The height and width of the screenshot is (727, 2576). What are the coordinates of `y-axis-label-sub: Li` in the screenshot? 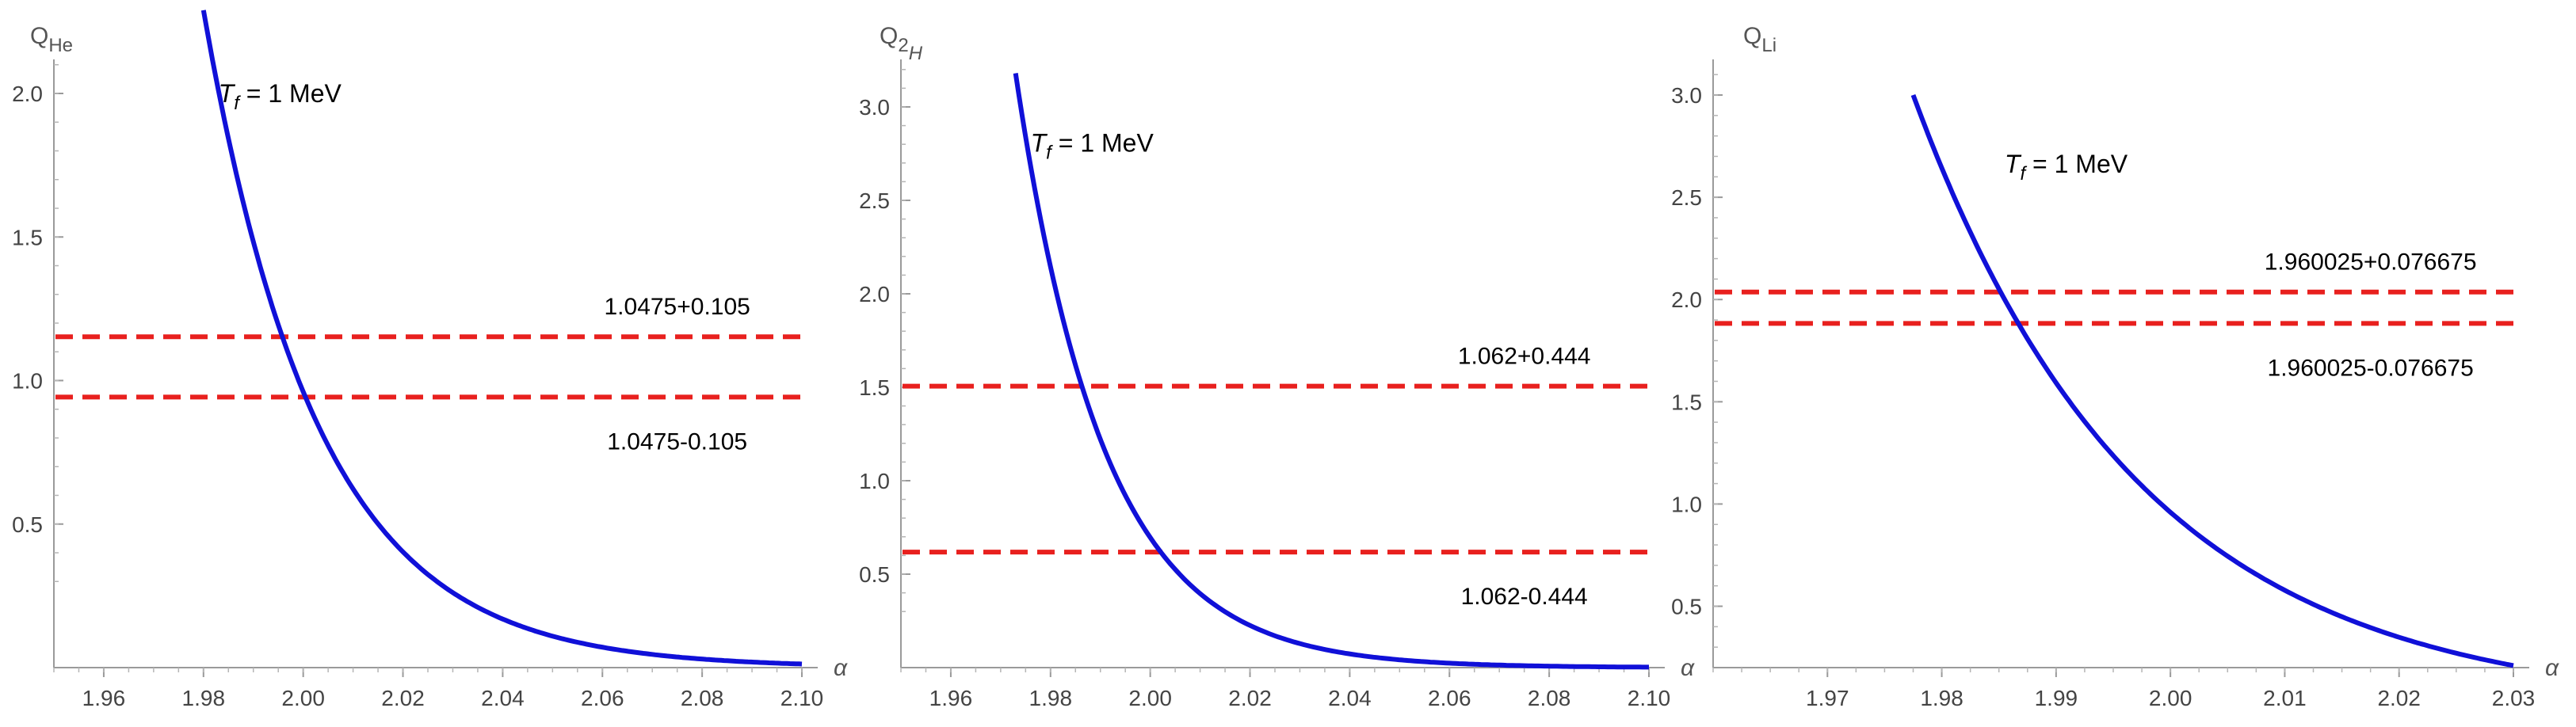 It's located at (1768, 46).